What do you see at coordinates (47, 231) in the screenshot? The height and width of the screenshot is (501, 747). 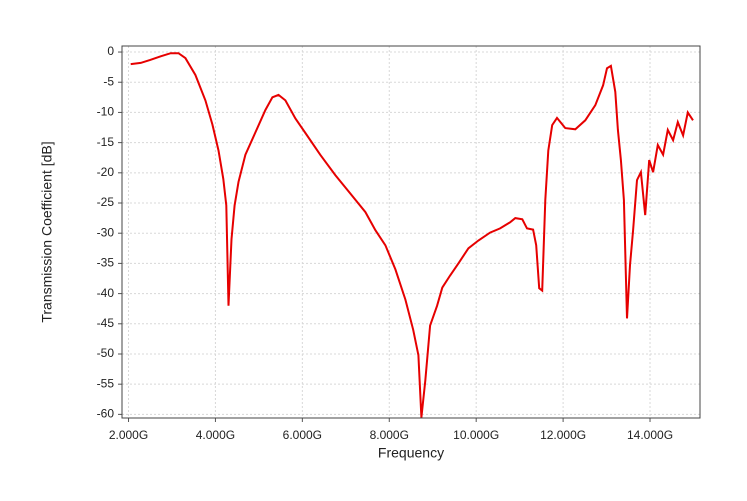 I see `y-axis-title: Transmission Coefficient [dB]` at bounding box center [47, 231].